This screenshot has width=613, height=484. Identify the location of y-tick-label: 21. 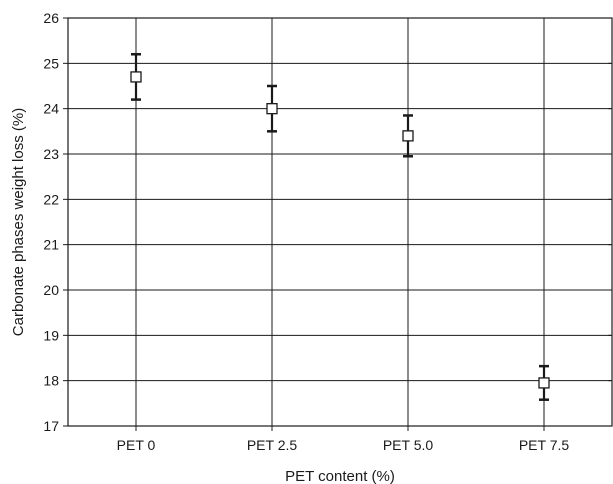
(51, 245).